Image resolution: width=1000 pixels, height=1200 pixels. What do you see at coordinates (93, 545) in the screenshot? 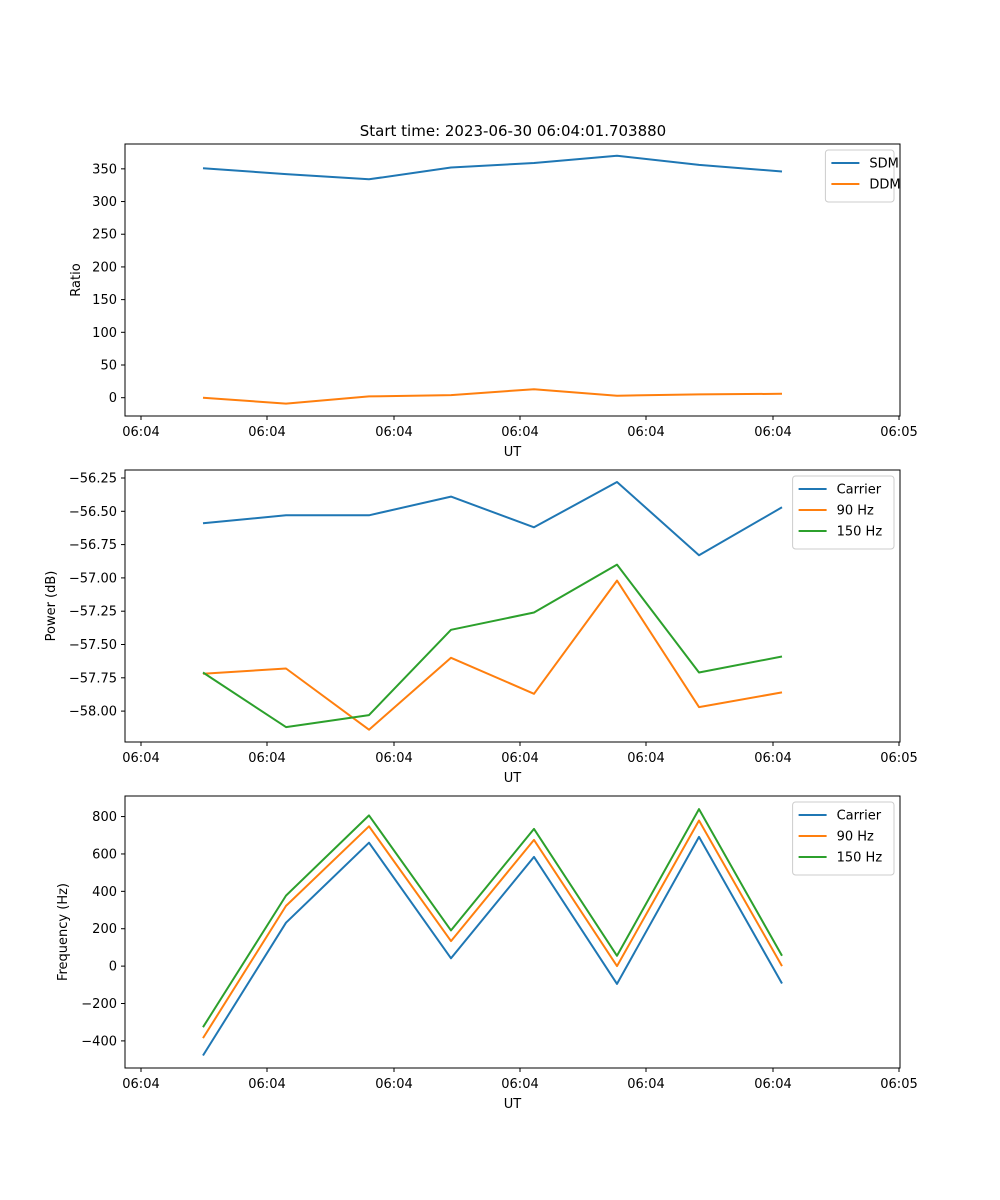
I see `power-ytick-label: −56.75` at bounding box center [93, 545].